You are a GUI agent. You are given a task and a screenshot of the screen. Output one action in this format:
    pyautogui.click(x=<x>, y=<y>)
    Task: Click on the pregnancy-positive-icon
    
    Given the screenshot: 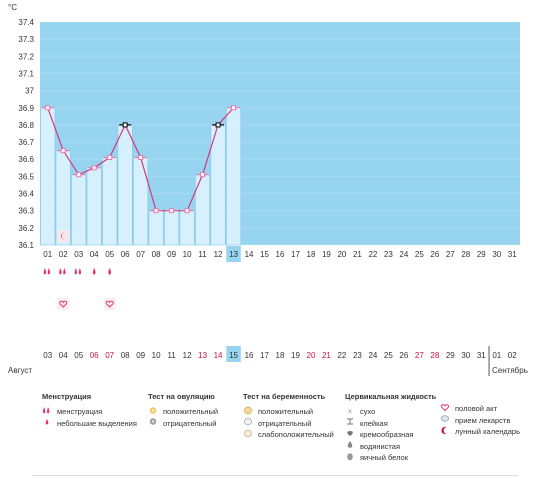 What is the action you would take?
    pyautogui.click(x=248, y=412)
    